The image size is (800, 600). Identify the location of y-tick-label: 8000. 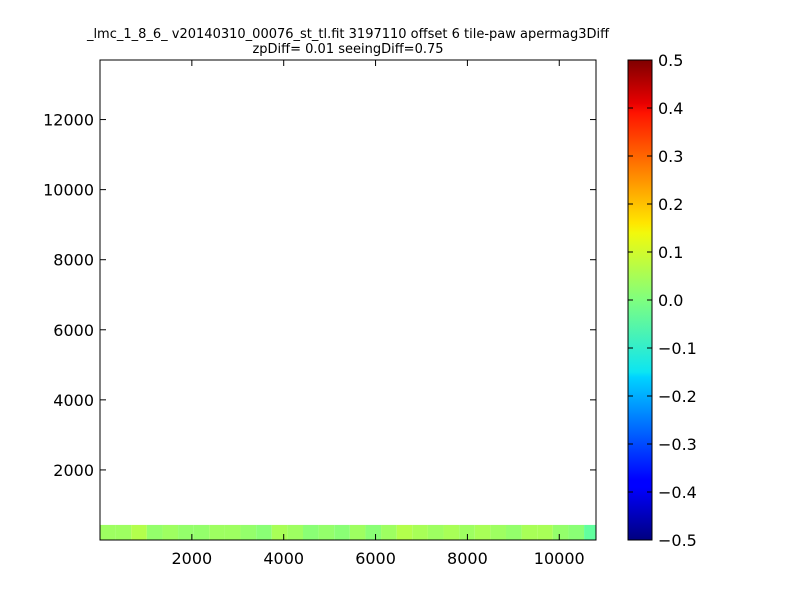
(73, 260).